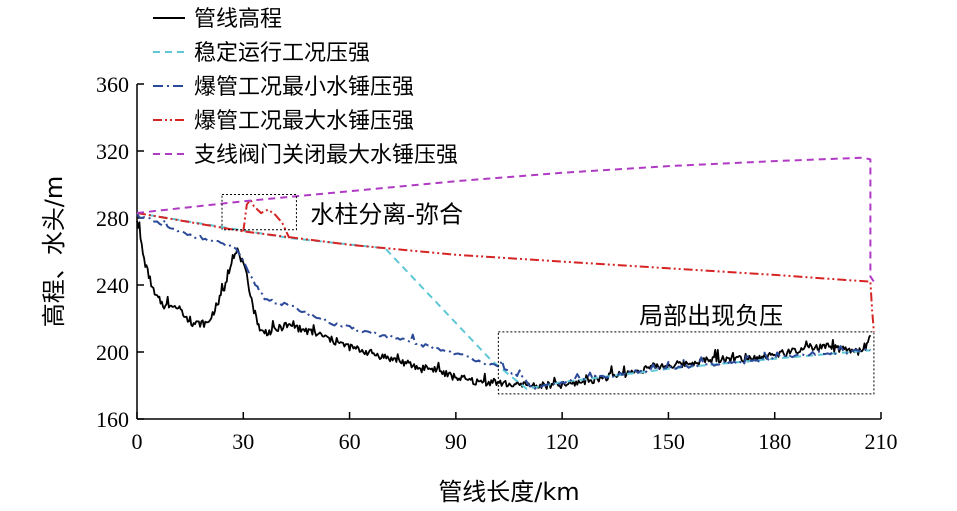 This screenshot has width=957, height=511. I want to click on x-tick-label: 120, so click(562, 441).